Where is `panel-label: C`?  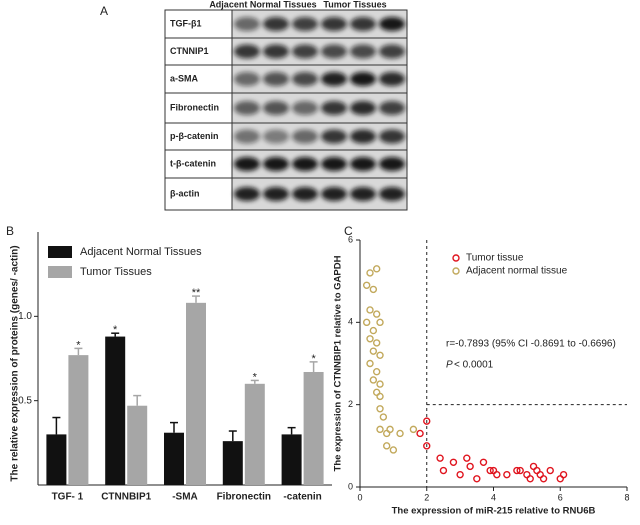
panel-label: C is located at coordinates (348, 231).